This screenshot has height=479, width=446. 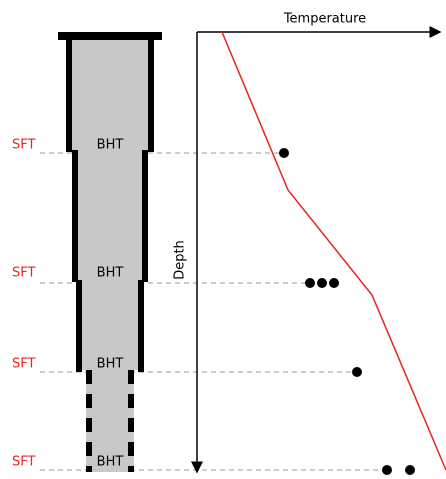 I want to click on x-axis-label: Temperature, so click(x=324, y=19).